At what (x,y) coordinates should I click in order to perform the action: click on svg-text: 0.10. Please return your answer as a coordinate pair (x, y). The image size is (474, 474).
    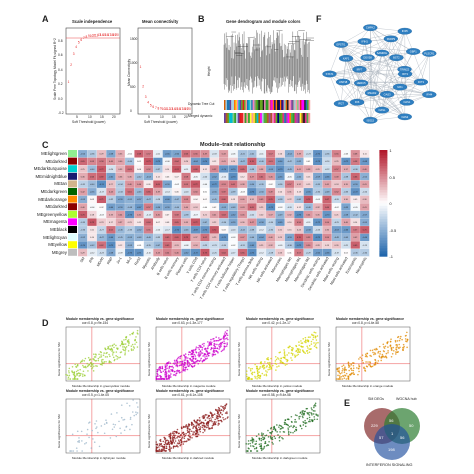
    Looking at the image, I should click on (92, 238).